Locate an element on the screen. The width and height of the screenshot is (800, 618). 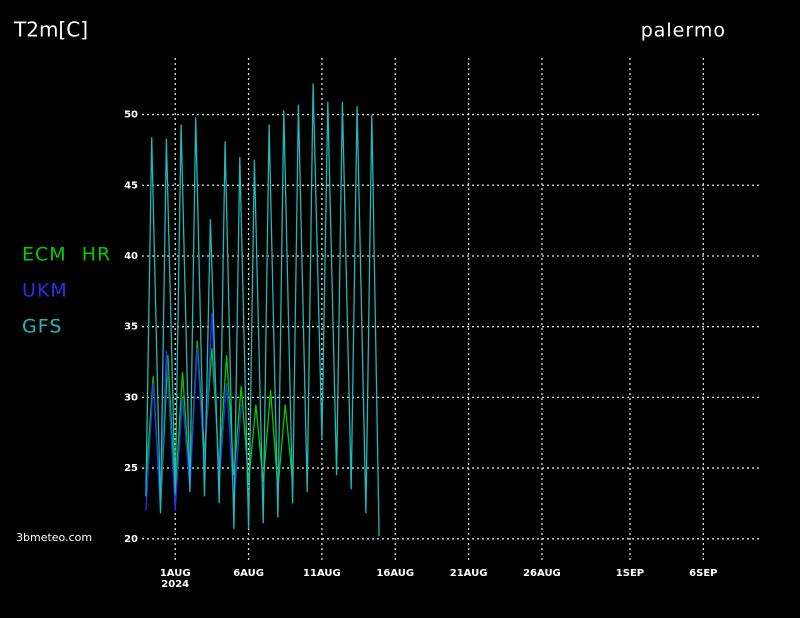
x-tick-label: 21AUG is located at coordinates (469, 573).